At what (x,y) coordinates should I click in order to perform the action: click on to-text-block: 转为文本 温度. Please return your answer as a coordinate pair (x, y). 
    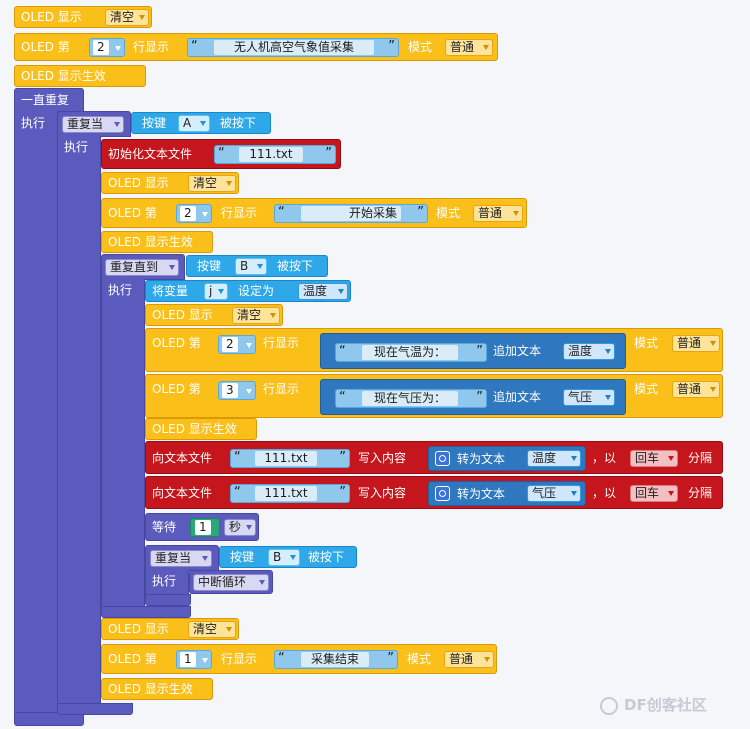
    Looking at the image, I should click on (507, 458).